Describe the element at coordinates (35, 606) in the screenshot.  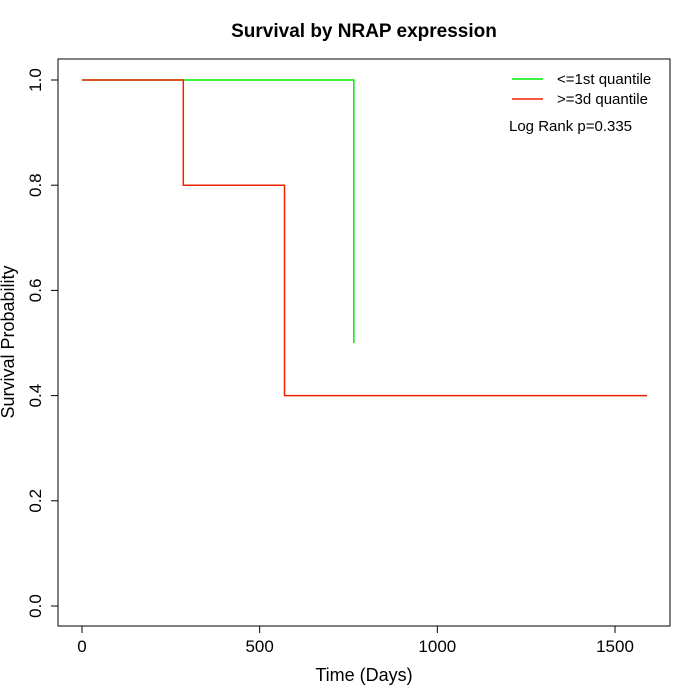
I see `y-tick-label: 0.0` at that location.